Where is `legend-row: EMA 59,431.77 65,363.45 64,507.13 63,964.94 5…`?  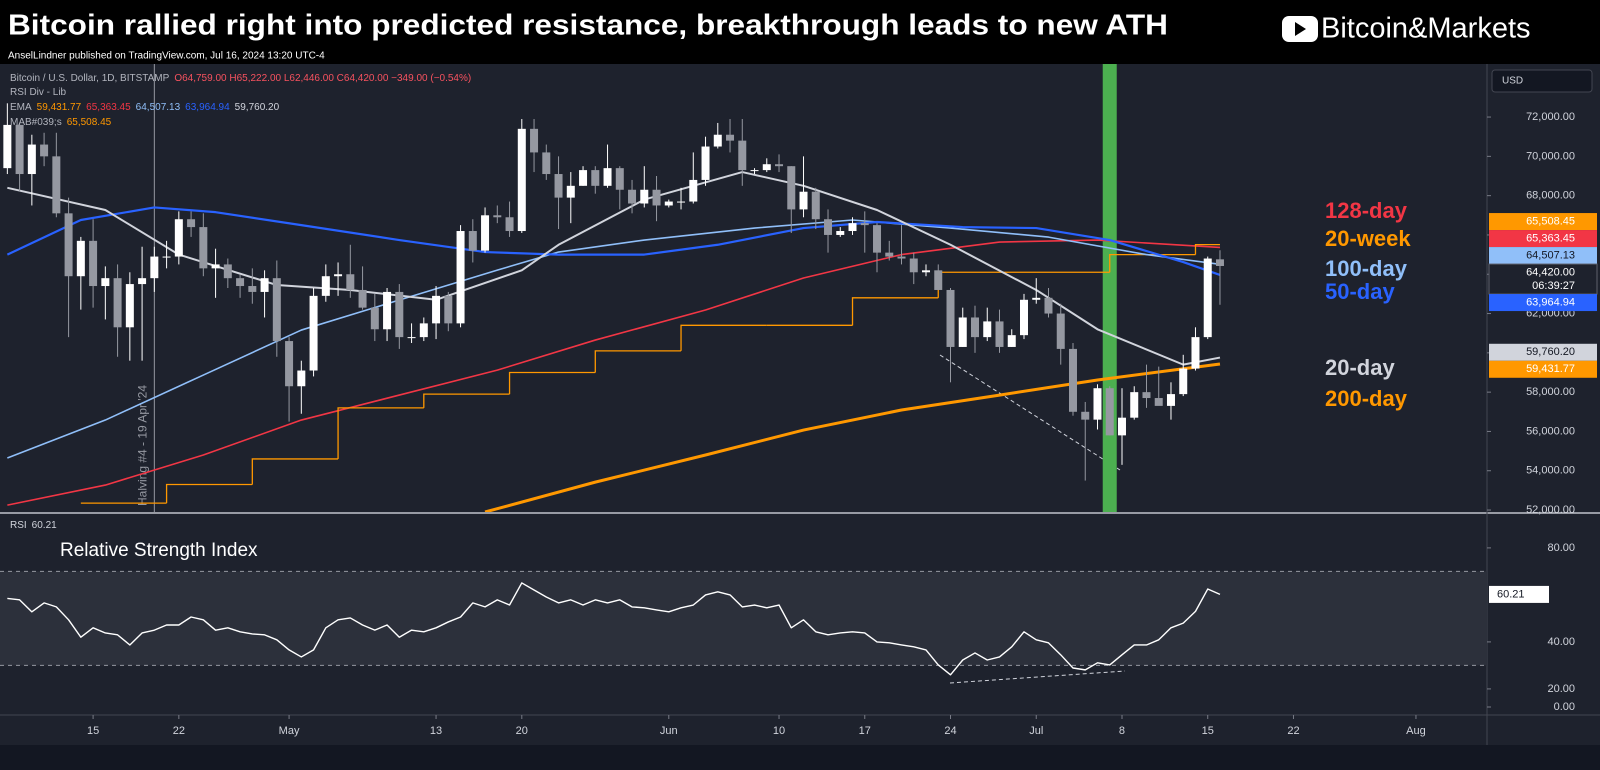 legend-row: EMA 59,431.77 65,363.45 64,507.13 63,964.94 5… is located at coordinates (145, 107).